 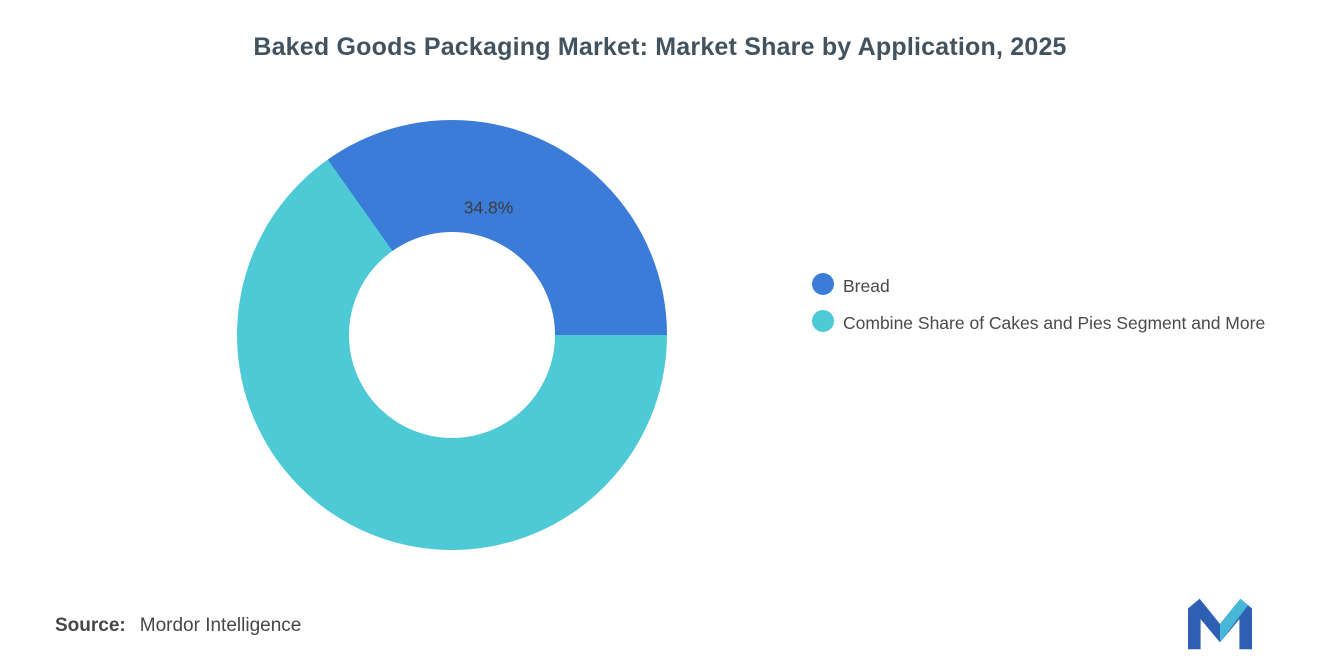 What do you see at coordinates (220, 625) in the screenshot?
I see `source-value: Mordor Intelligence` at bounding box center [220, 625].